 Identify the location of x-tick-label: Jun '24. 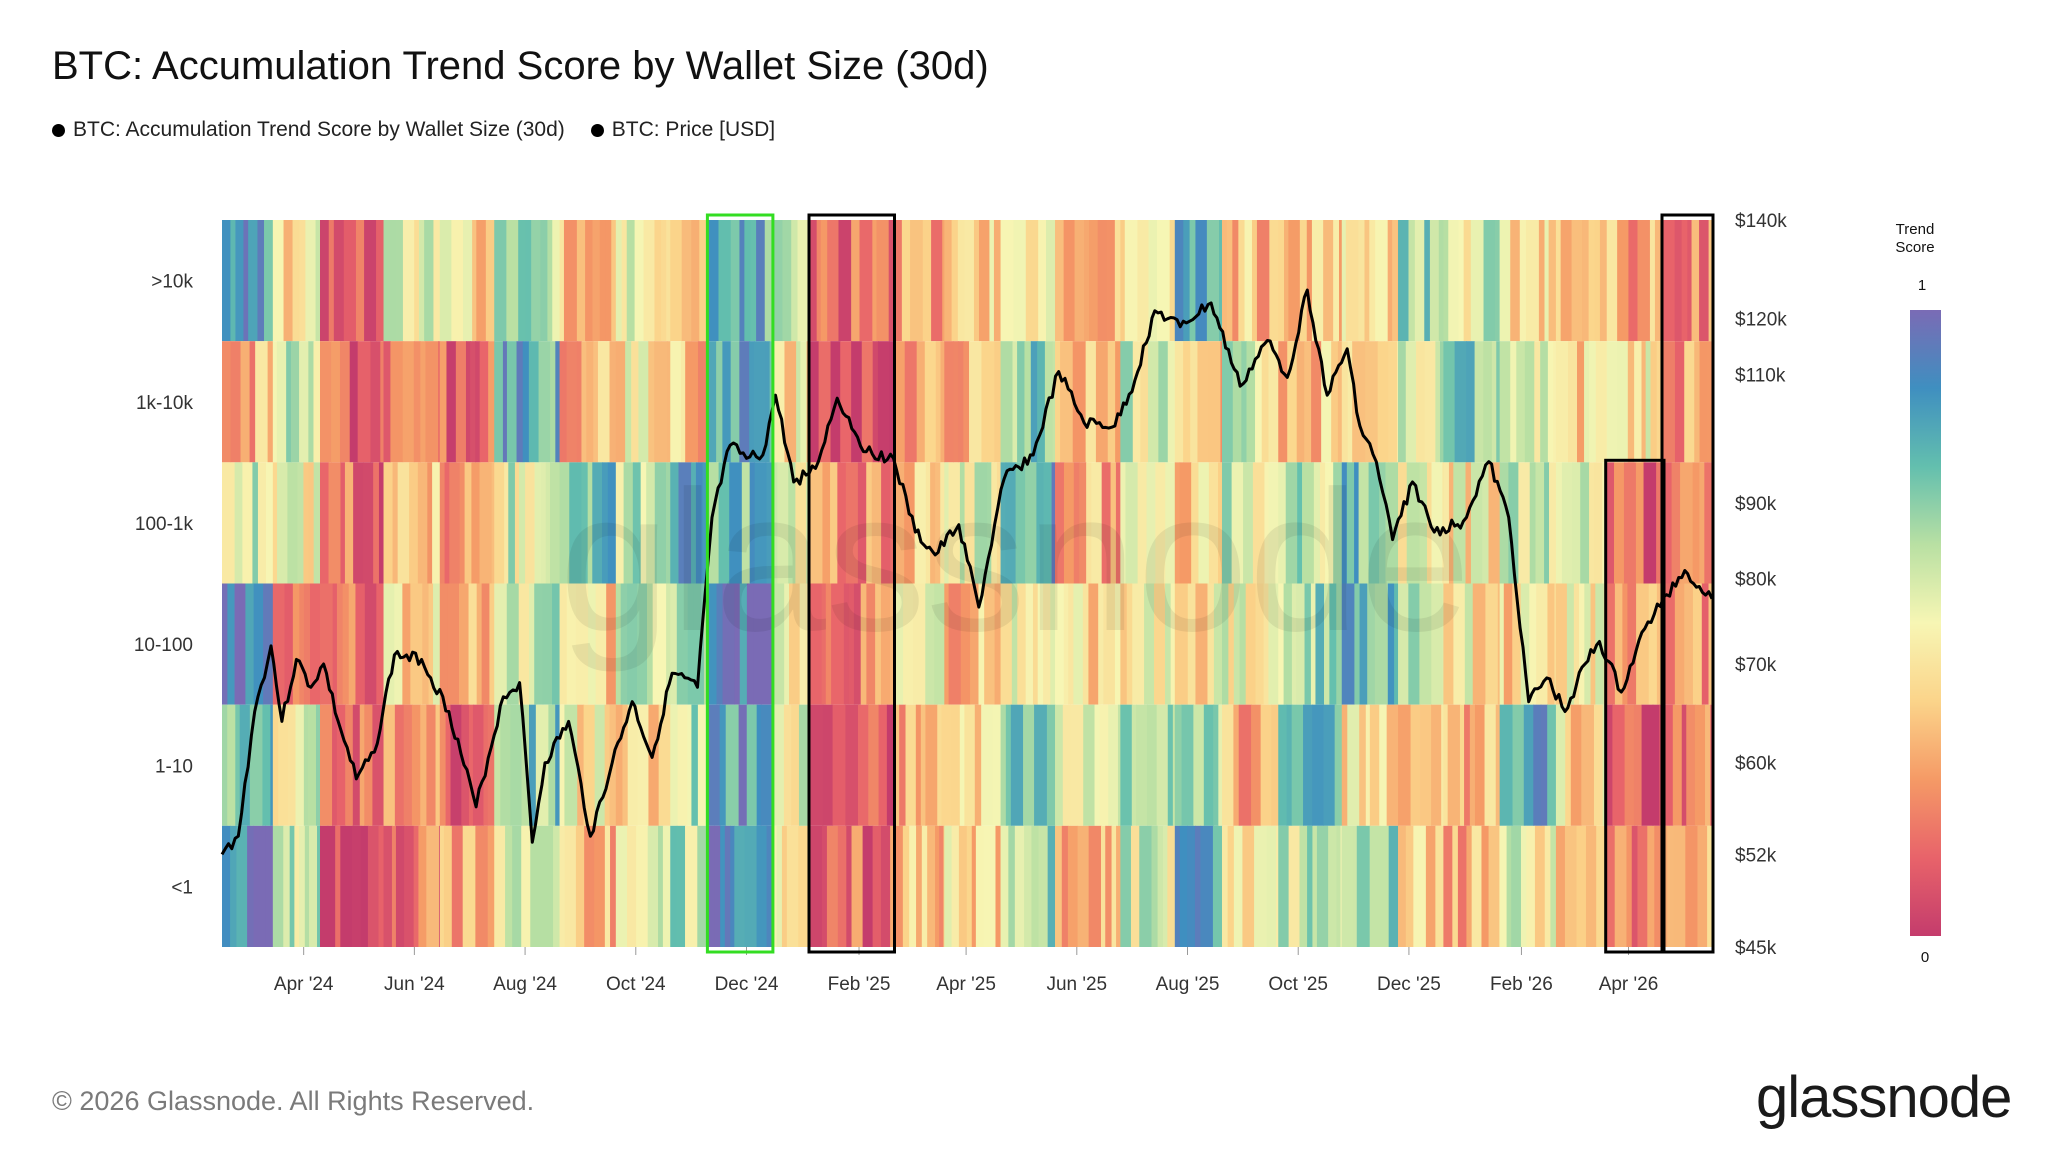
(414, 984).